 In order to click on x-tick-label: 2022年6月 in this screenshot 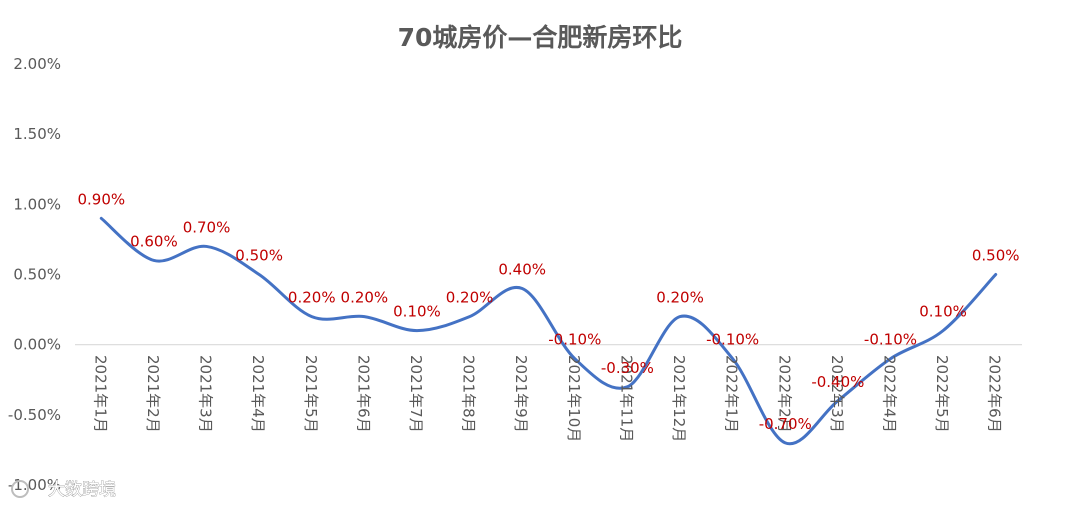, I will do `click(995, 394)`.